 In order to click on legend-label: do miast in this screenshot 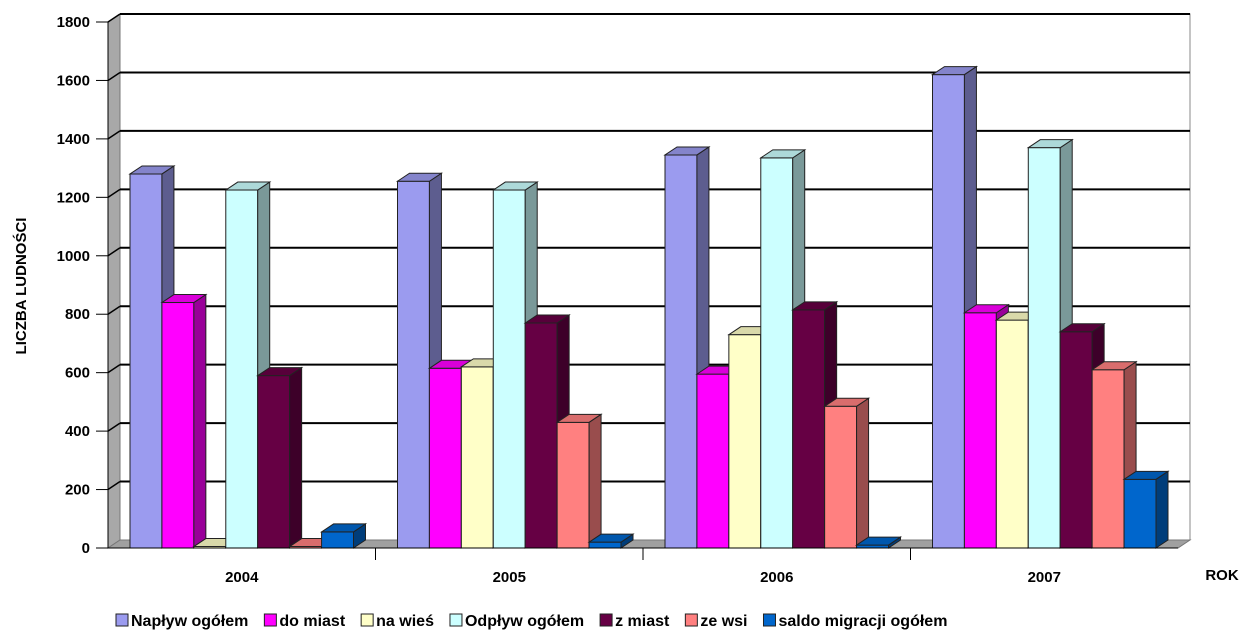, I will do `click(312, 621)`.